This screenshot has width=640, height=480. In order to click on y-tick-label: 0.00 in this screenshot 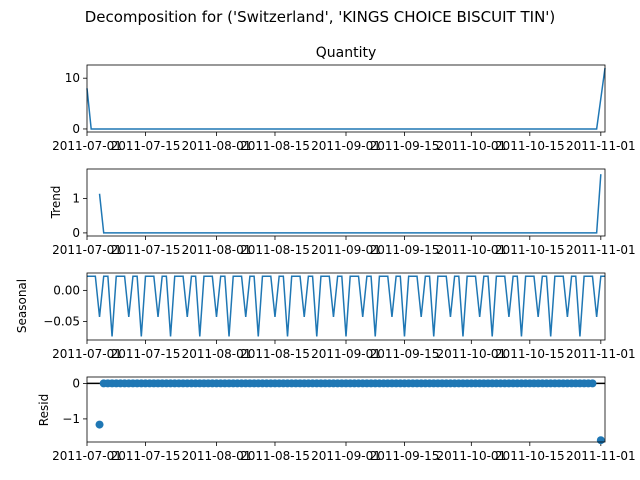, I will do `click(66, 290)`.